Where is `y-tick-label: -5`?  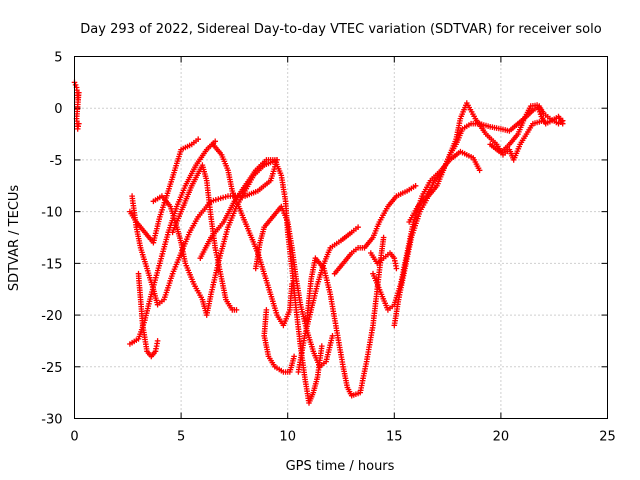
y-tick-label: -5 is located at coordinates (56, 161).